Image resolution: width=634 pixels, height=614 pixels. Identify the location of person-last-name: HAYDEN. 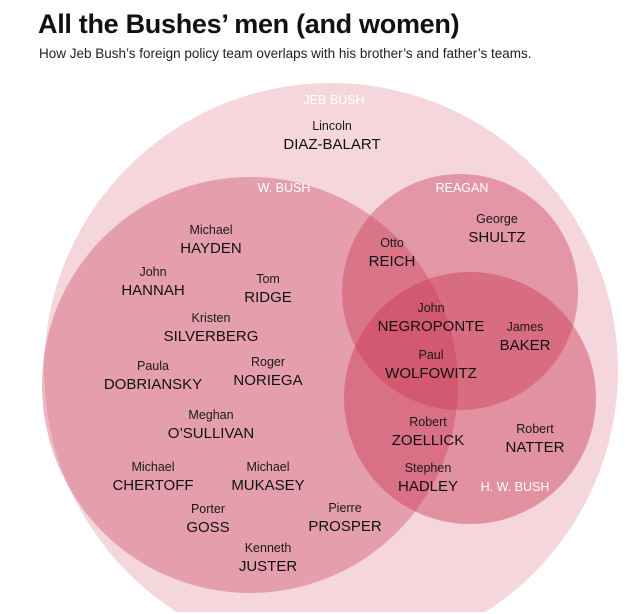
(210, 248).